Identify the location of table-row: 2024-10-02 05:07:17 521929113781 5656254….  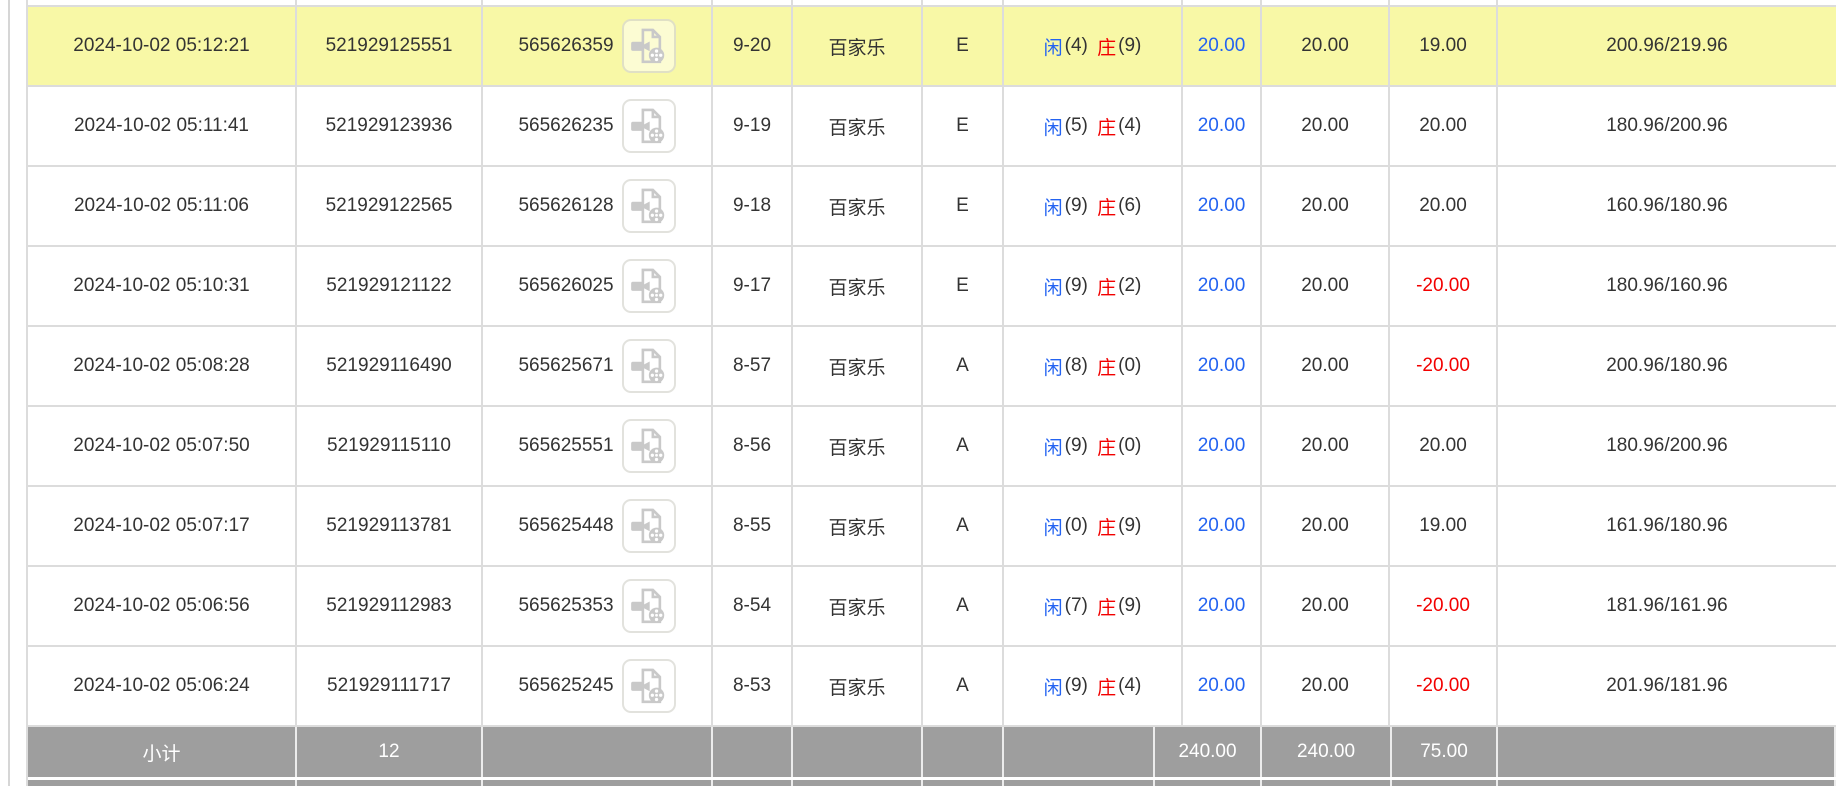
(932, 527).